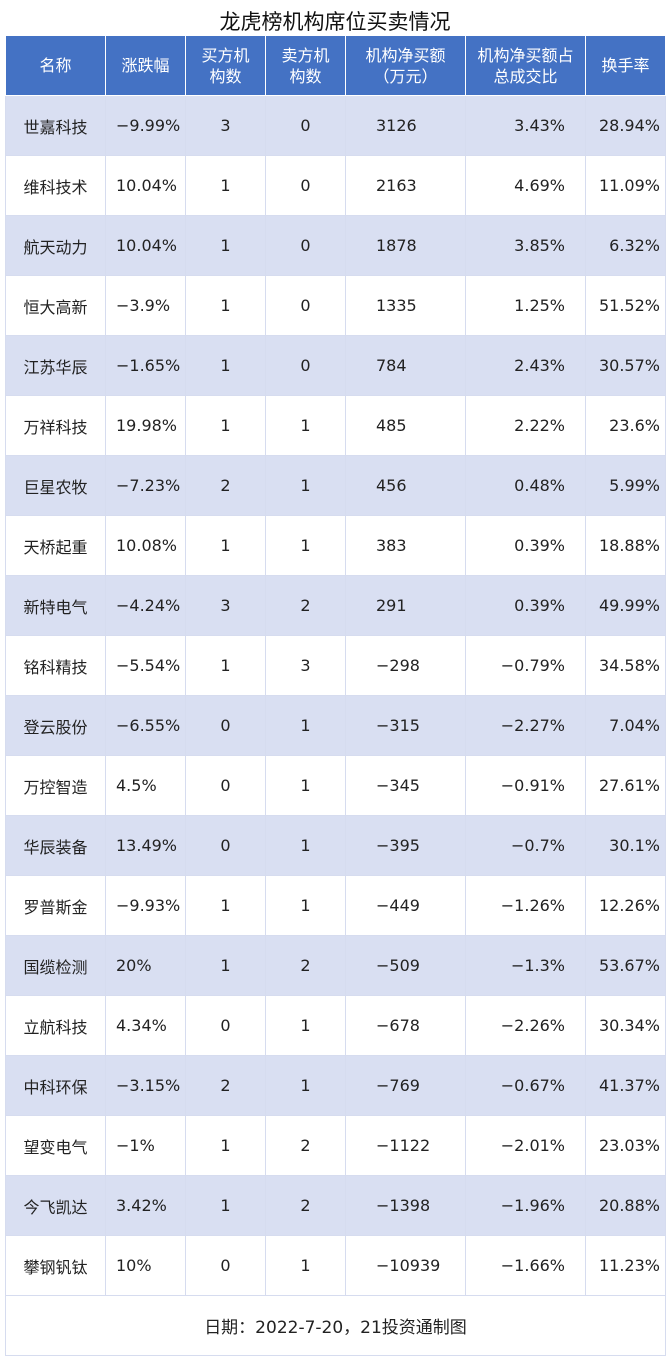 Image resolution: width=670 pixels, height=1360 pixels. I want to click on cell-net-buy: −678, so click(405, 1025).